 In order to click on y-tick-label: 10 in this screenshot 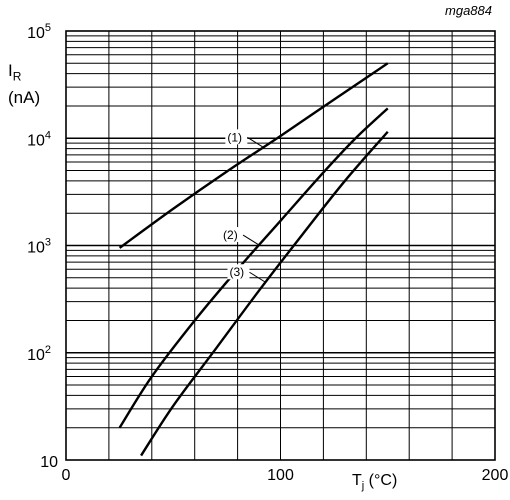, I will do `click(49, 462)`.